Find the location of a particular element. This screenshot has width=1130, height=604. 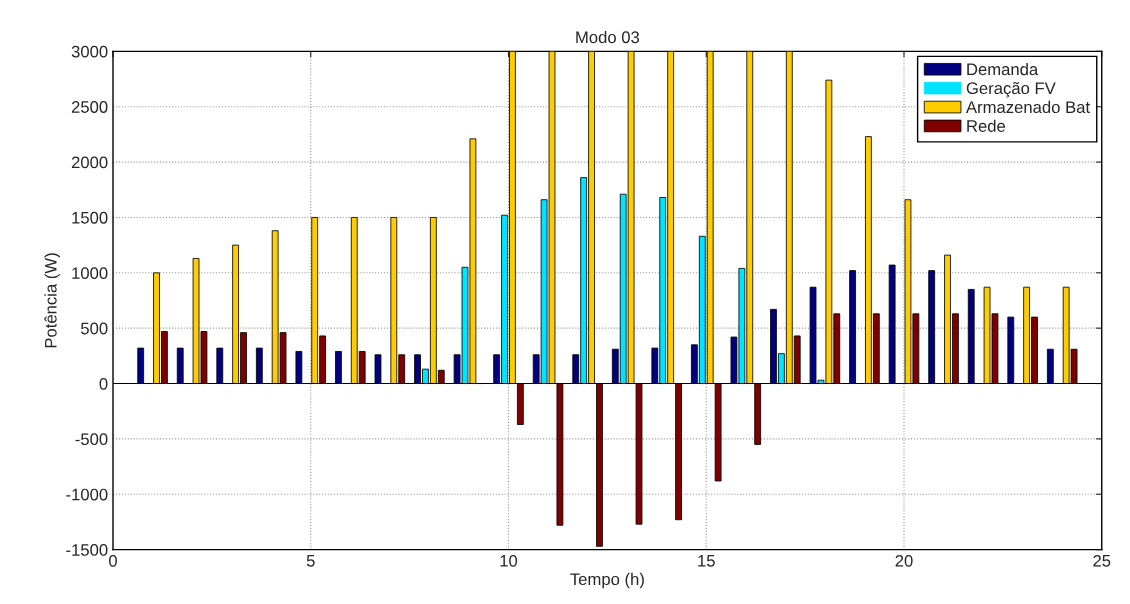

x-tick-label: 20 is located at coordinates (904, 560).